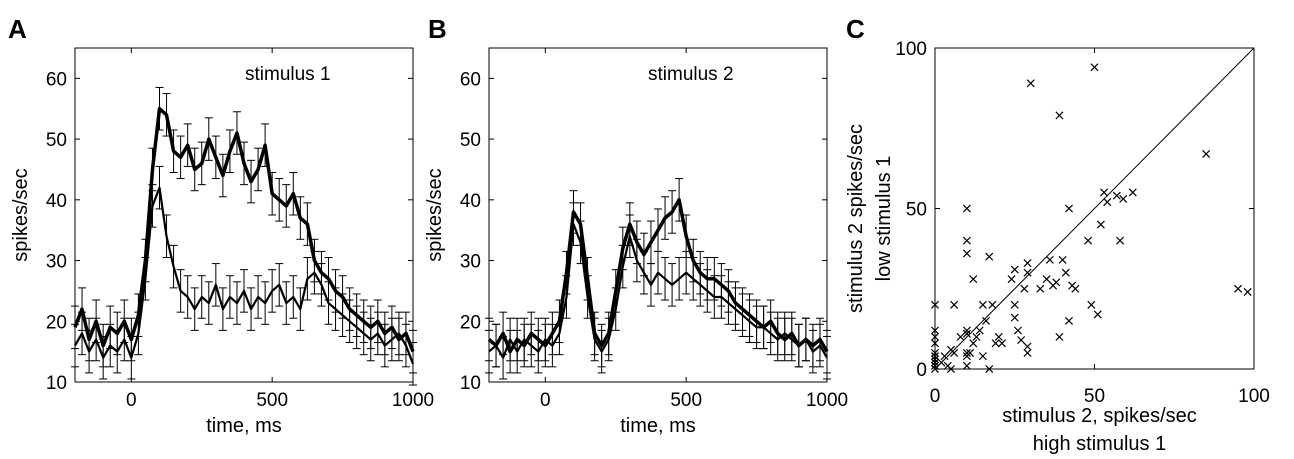 The width and height of the screenshot is (1294, 459). I want to click on error-bars-b, so click(658, 279).